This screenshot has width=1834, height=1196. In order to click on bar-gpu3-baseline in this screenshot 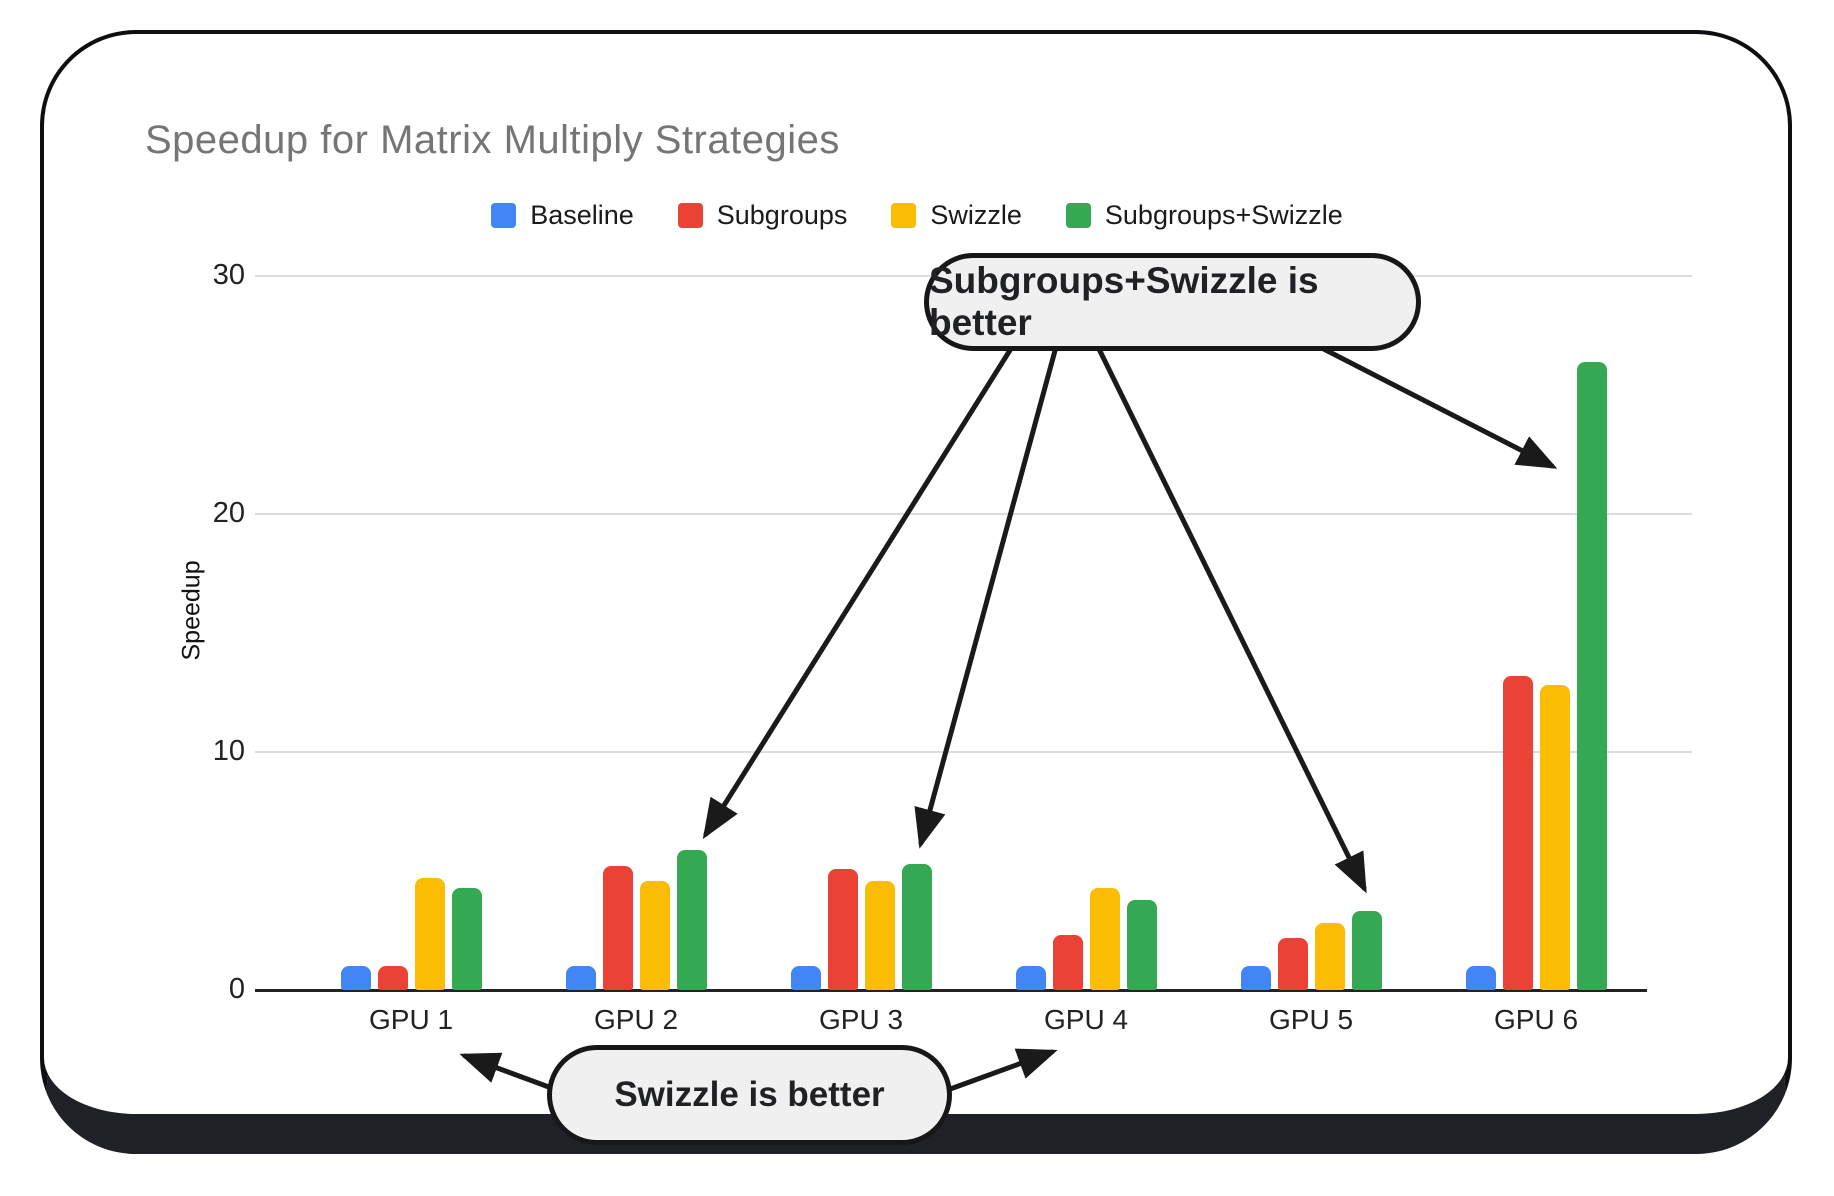, I will do `click(805, 978)`.